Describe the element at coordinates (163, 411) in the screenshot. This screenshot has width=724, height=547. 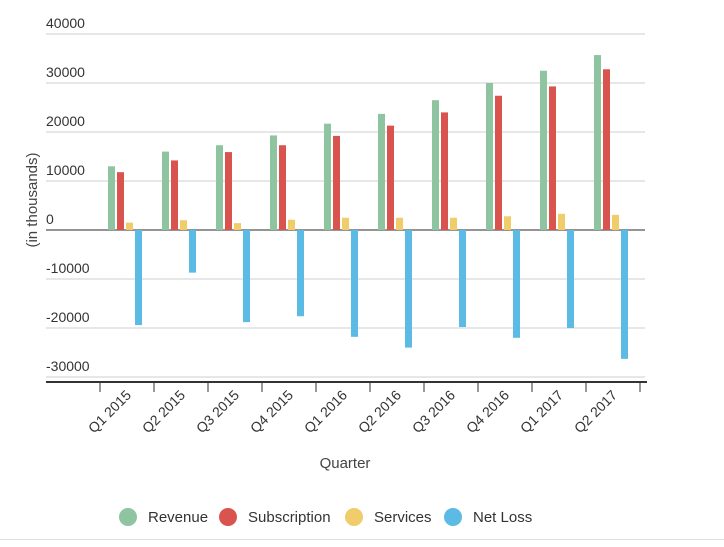
I see `x-tick-label: Q2 2015` at that location.